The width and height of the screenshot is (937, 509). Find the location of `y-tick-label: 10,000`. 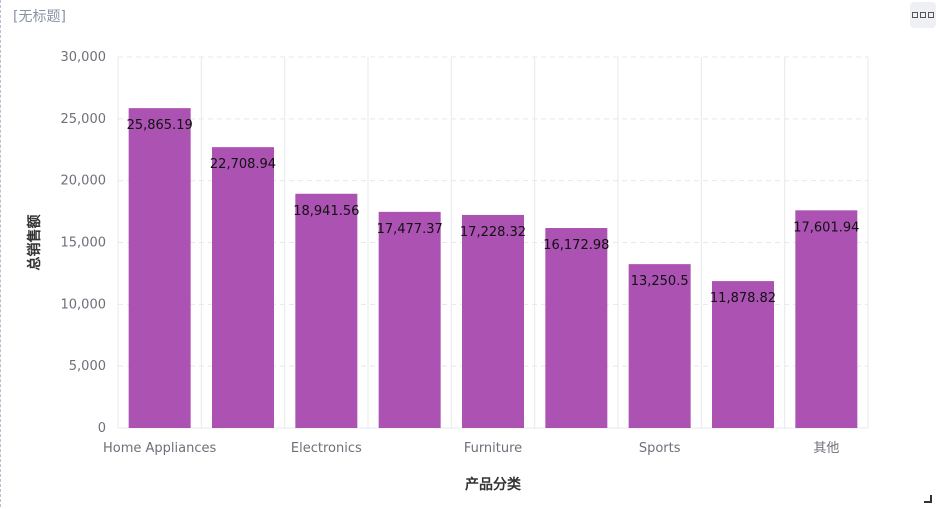

y-tick-label: 10,000 is located at coordinates (84, 304).